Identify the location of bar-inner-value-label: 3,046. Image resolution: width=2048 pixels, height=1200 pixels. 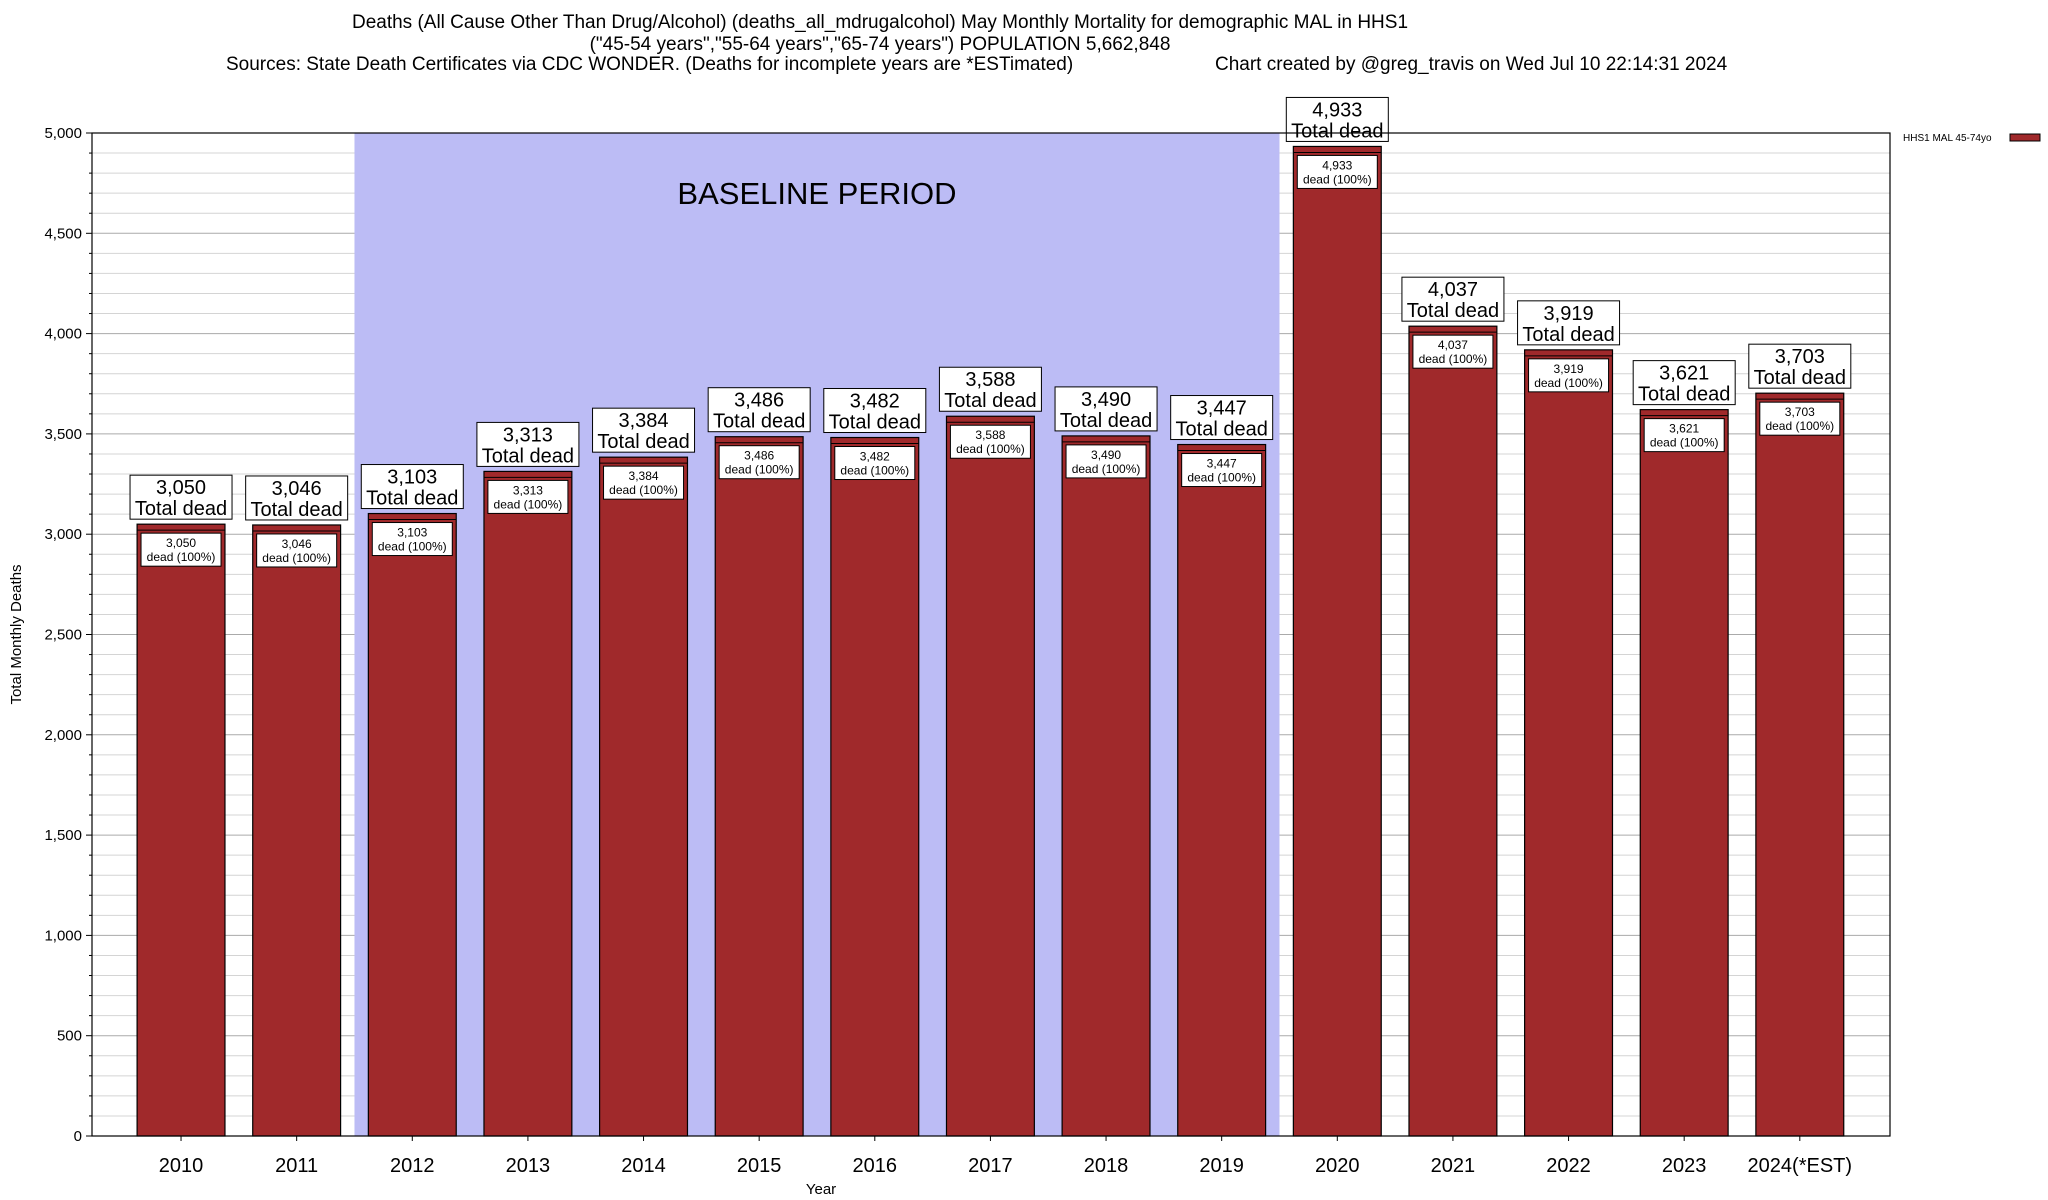
(297, 544).